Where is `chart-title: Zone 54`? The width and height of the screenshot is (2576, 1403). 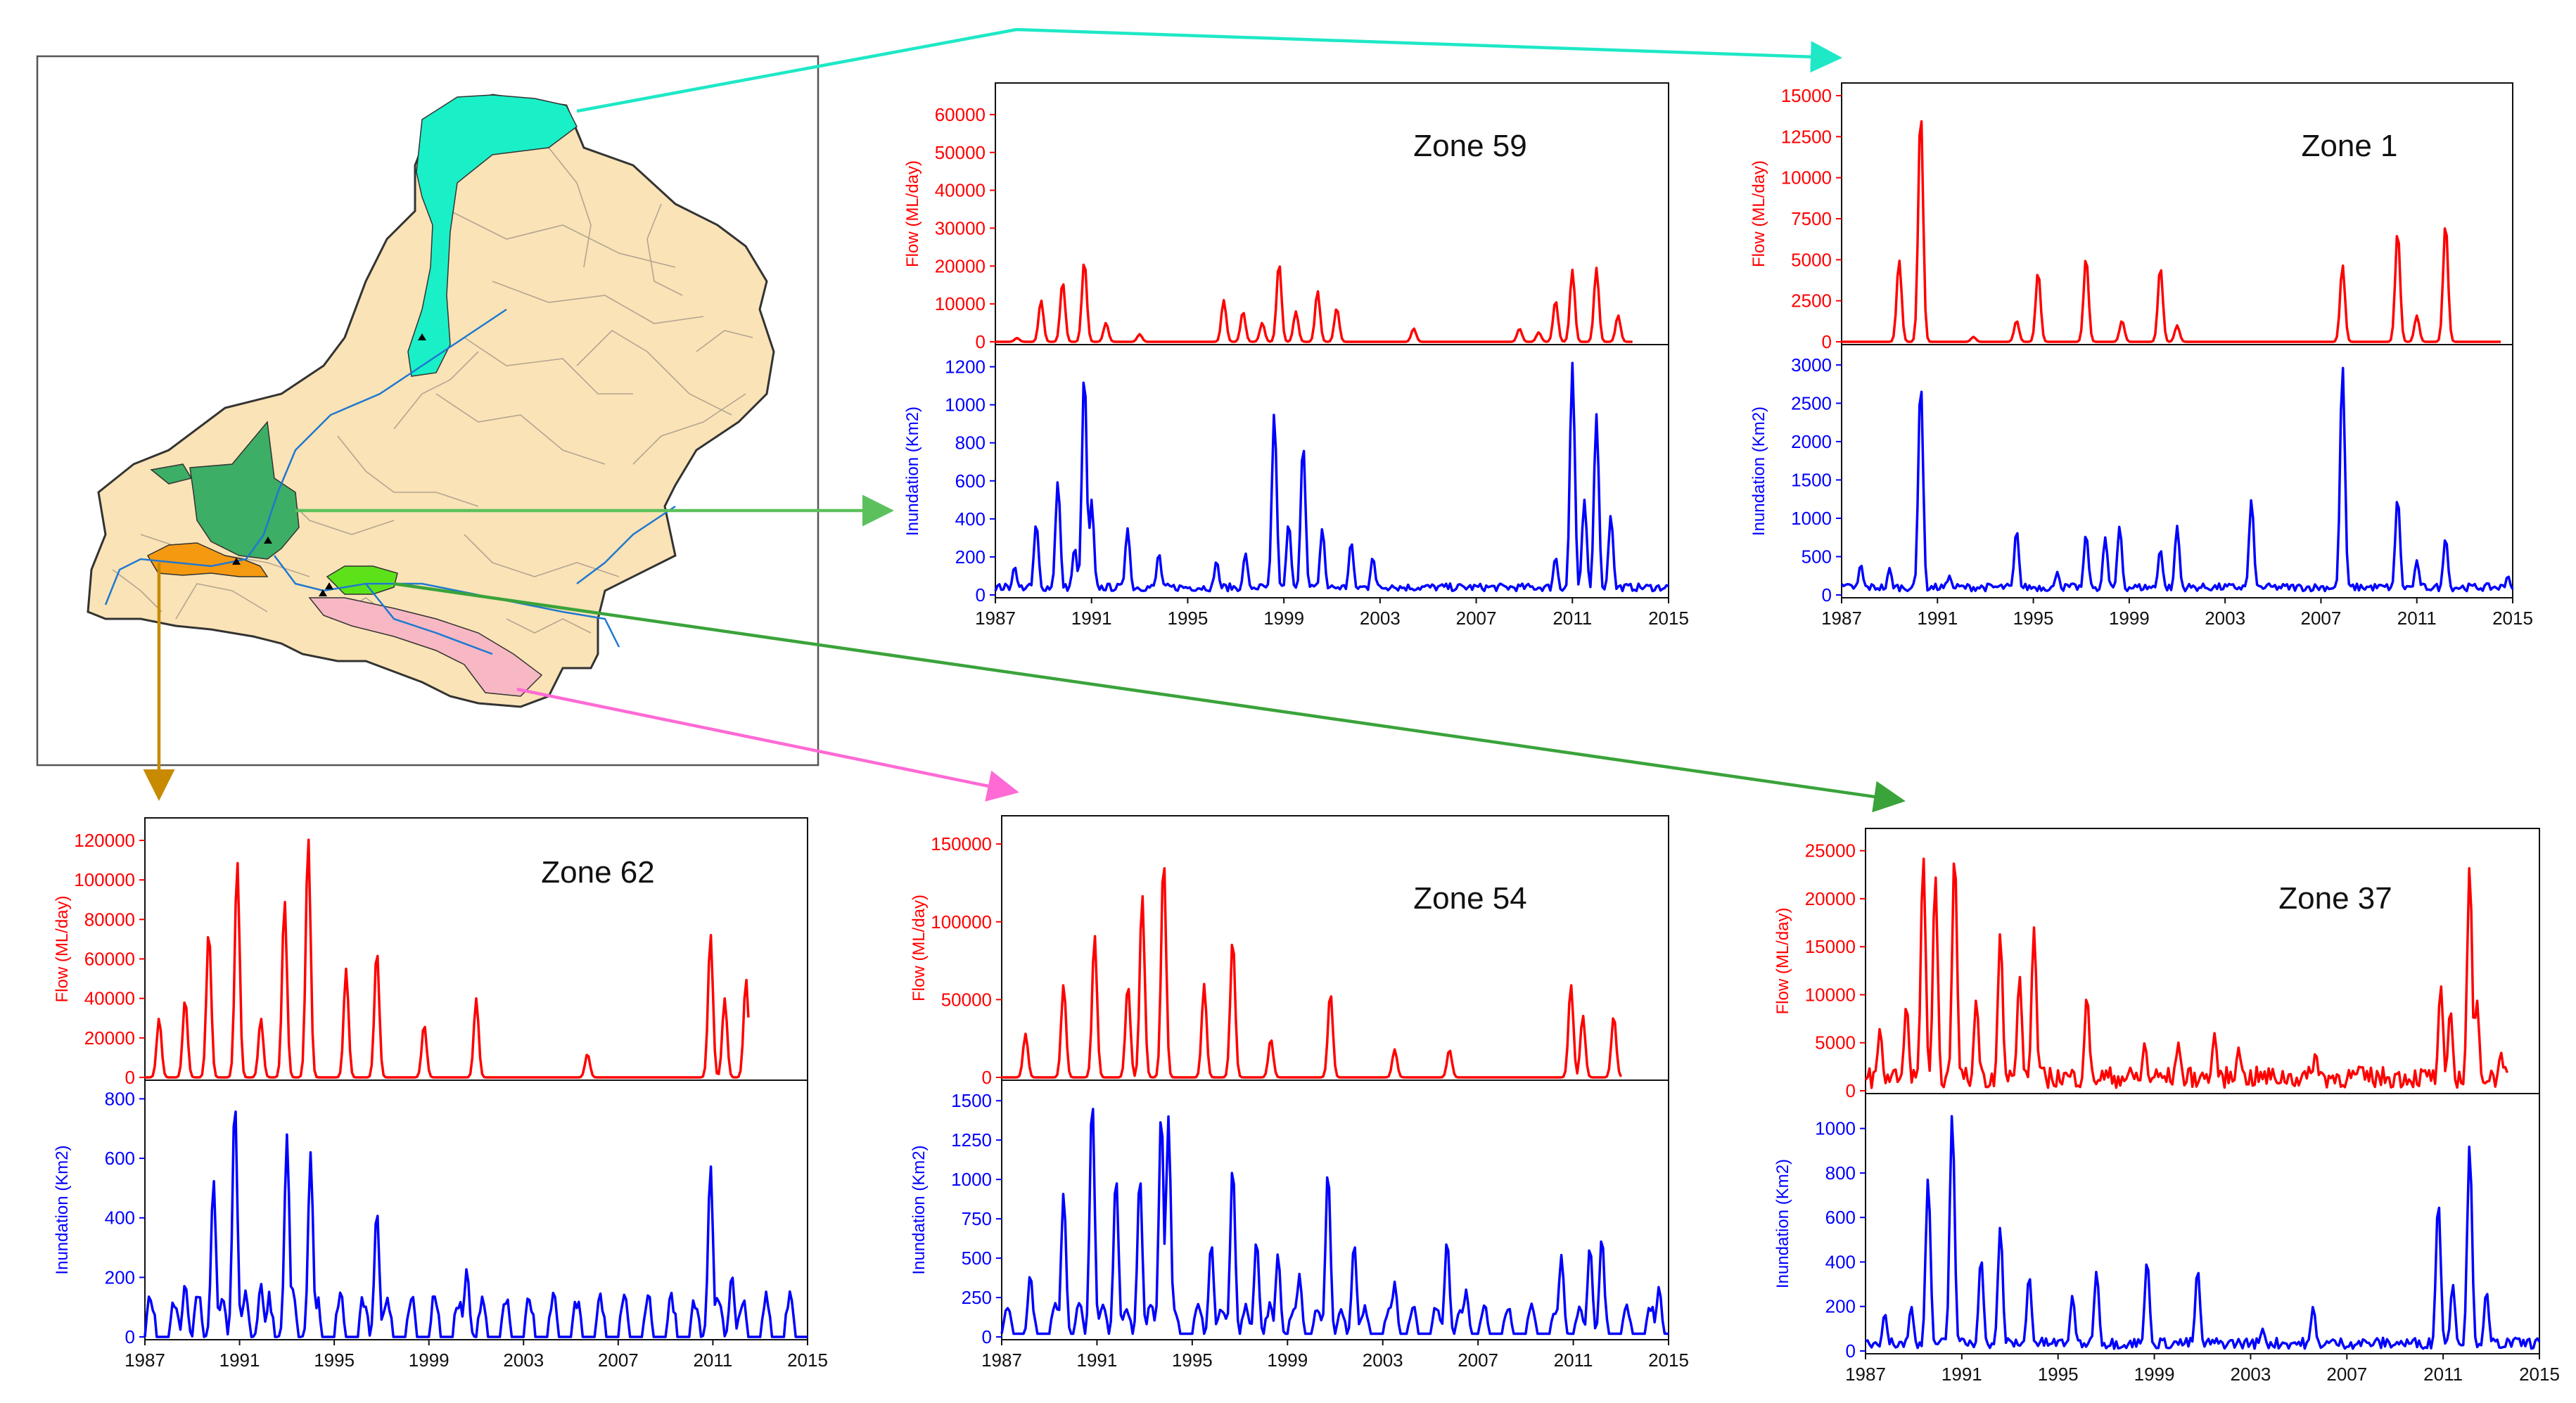 chart-title: Zone 54 is located at coordinates (1469, 898).